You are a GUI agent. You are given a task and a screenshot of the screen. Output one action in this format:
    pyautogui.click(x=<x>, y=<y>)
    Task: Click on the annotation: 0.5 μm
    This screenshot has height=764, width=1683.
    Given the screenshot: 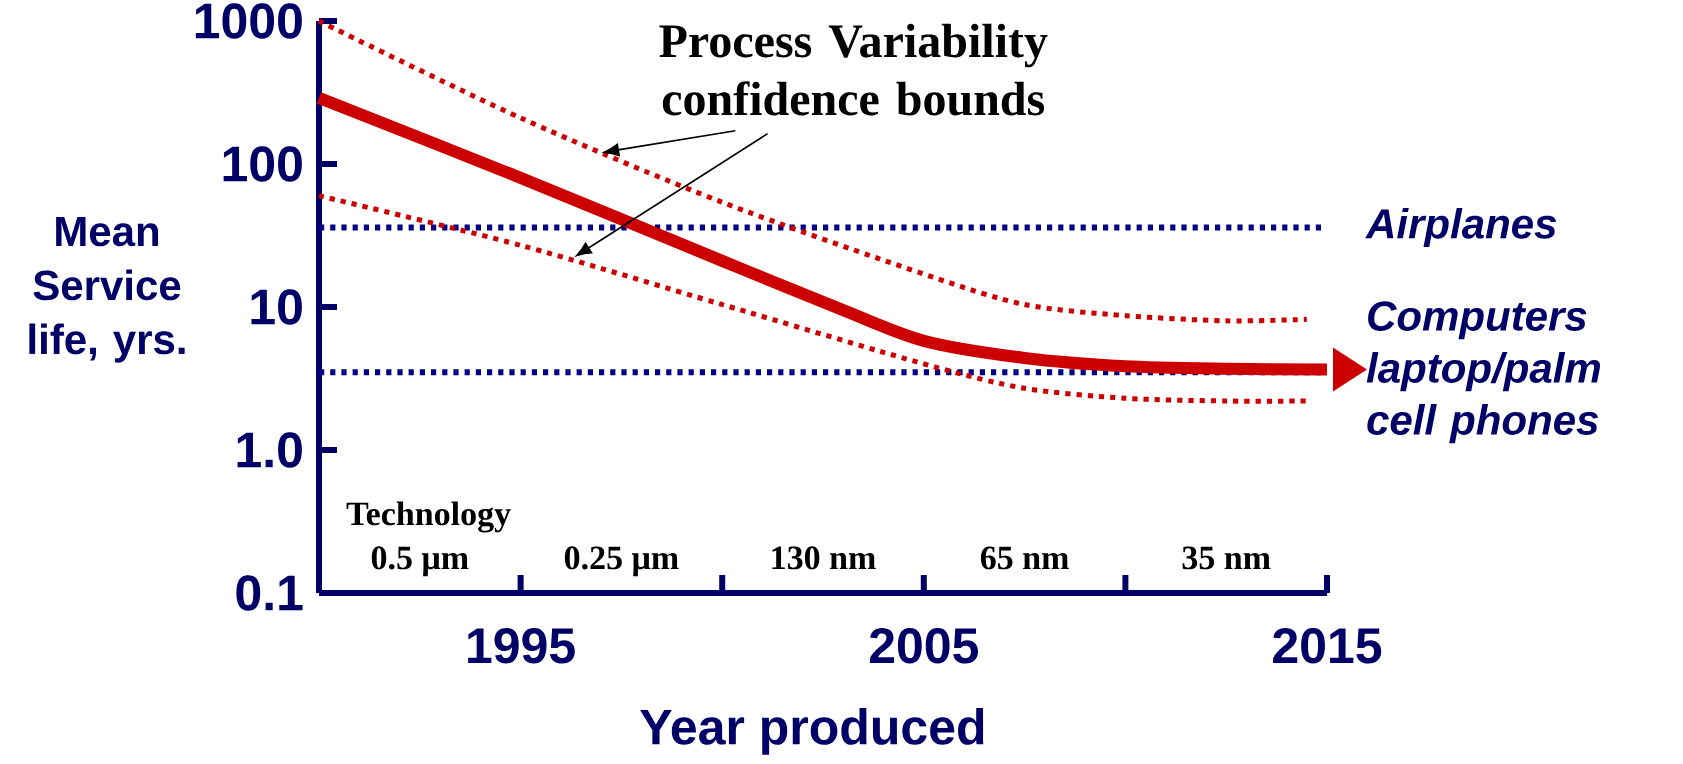 What is the action you would take?
    pyautogui.click(x=420, y=561)
    